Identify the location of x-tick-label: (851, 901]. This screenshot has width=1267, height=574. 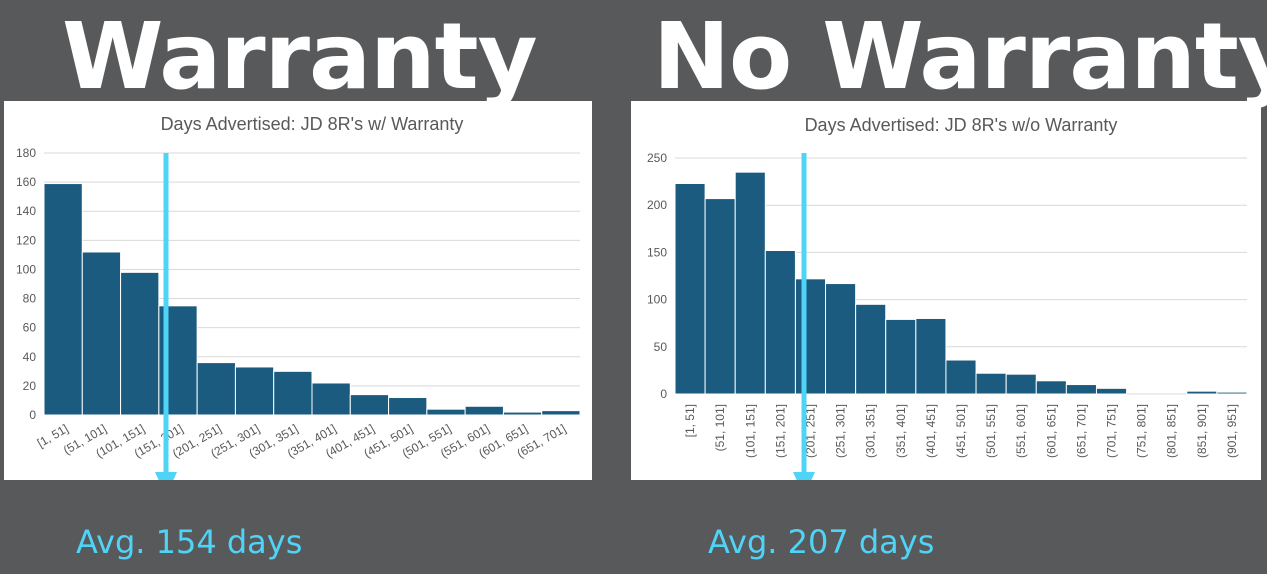
(1202, 431).